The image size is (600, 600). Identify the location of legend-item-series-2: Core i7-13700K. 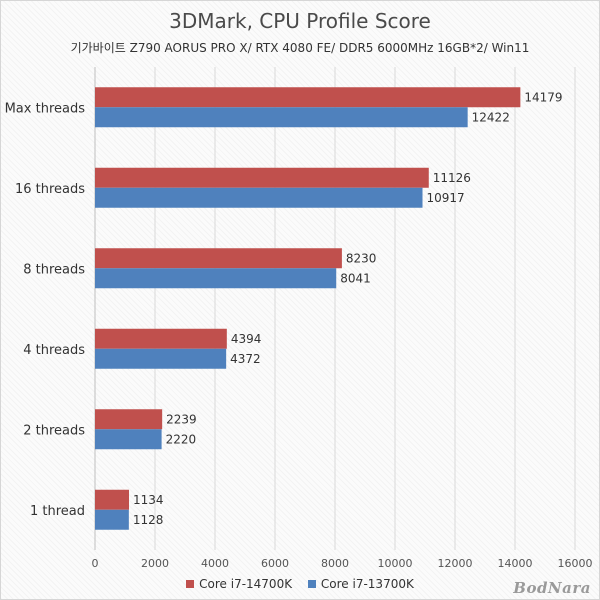
(360, 584).